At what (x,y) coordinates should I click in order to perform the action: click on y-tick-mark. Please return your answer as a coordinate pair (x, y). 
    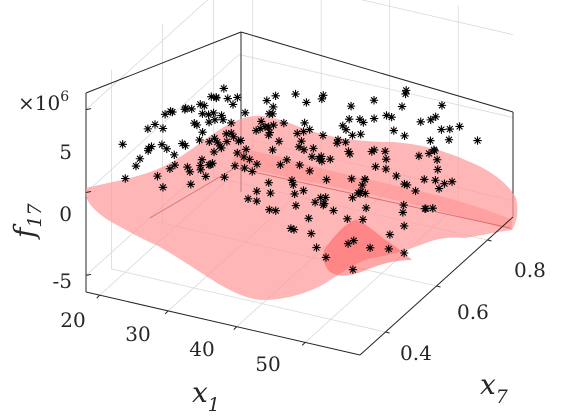
    Looking at the image, I should click on (489, 240).